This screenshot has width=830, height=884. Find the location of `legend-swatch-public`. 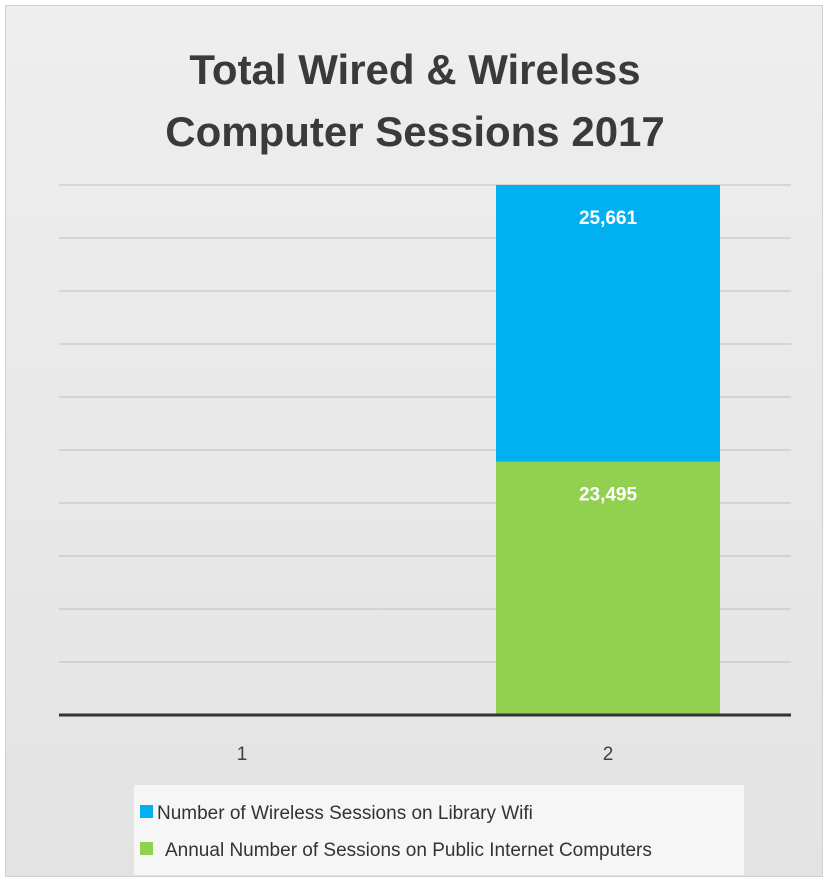

legend-swatch-public is located at coordinates (146, 849).